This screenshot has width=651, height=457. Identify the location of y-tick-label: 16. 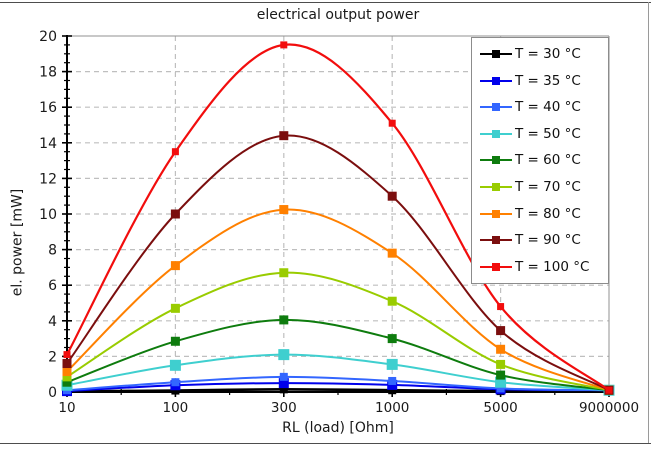
(48, 108).